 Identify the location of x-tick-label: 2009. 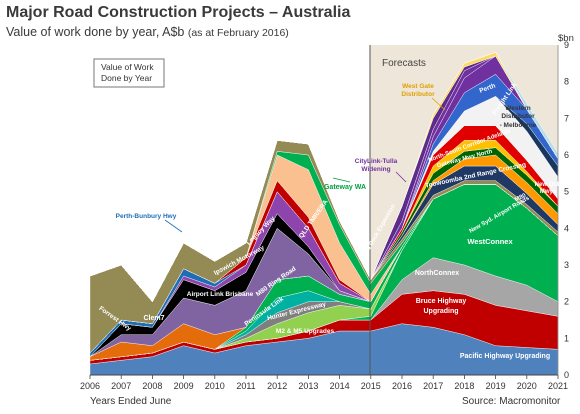
(184, 386).